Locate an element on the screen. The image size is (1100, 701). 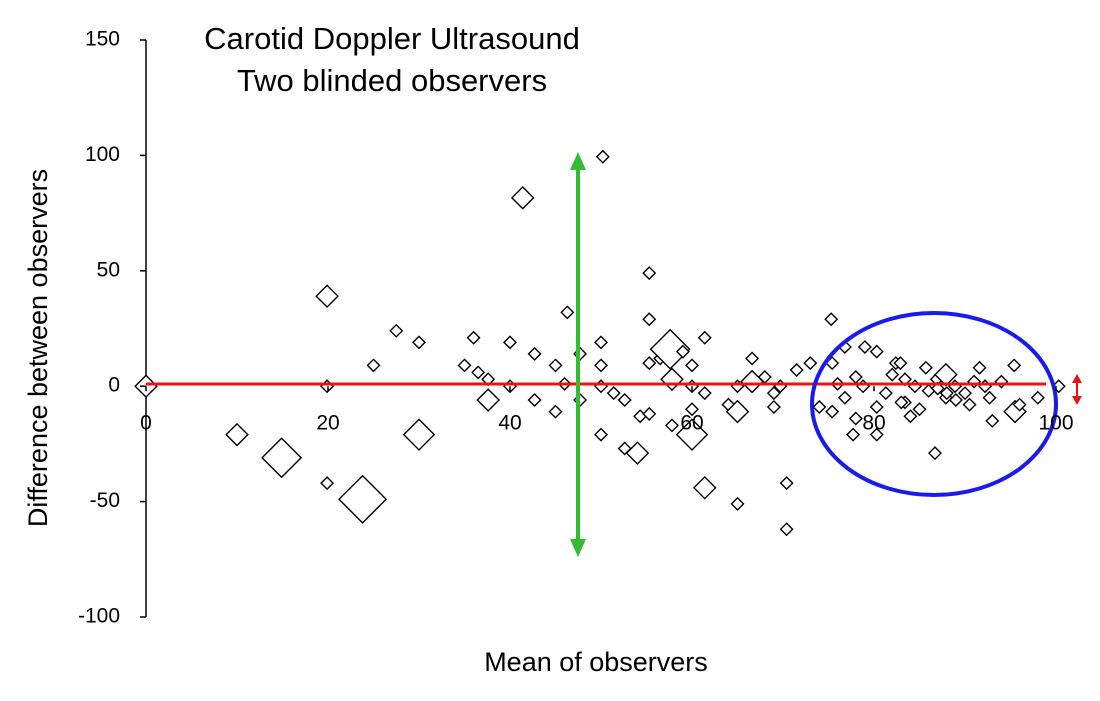
x-tick-label: 60 is located at coordinates (691, 423).